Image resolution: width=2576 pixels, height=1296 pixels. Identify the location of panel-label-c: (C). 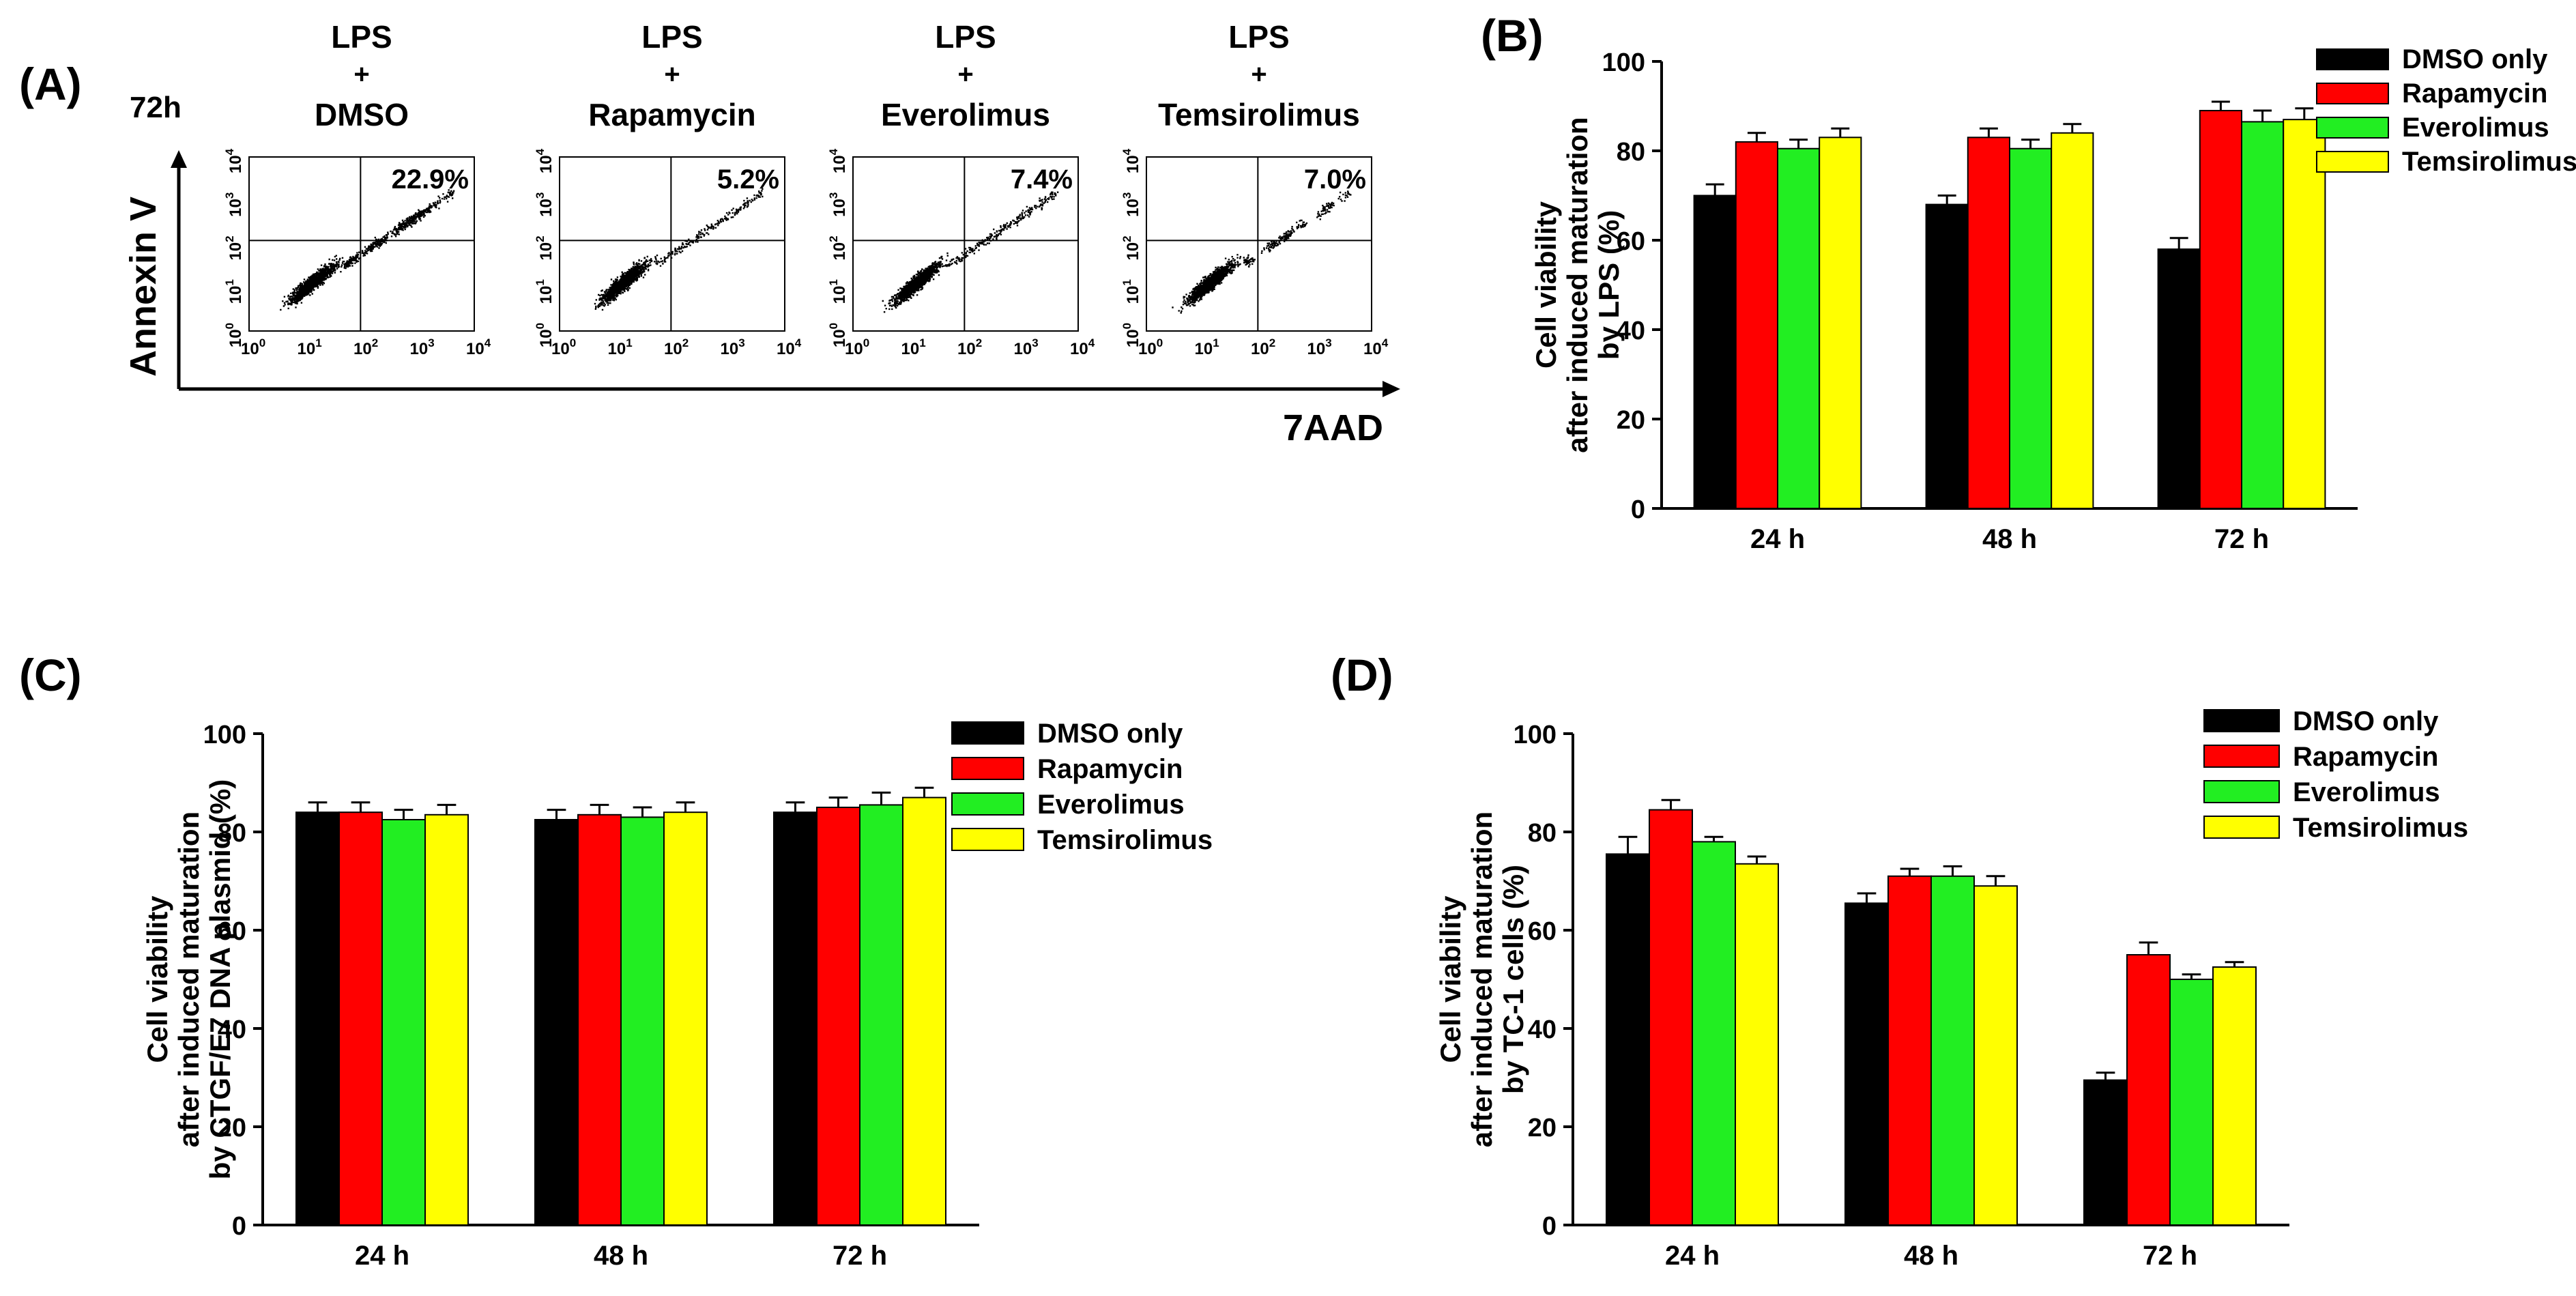
(50, 675).